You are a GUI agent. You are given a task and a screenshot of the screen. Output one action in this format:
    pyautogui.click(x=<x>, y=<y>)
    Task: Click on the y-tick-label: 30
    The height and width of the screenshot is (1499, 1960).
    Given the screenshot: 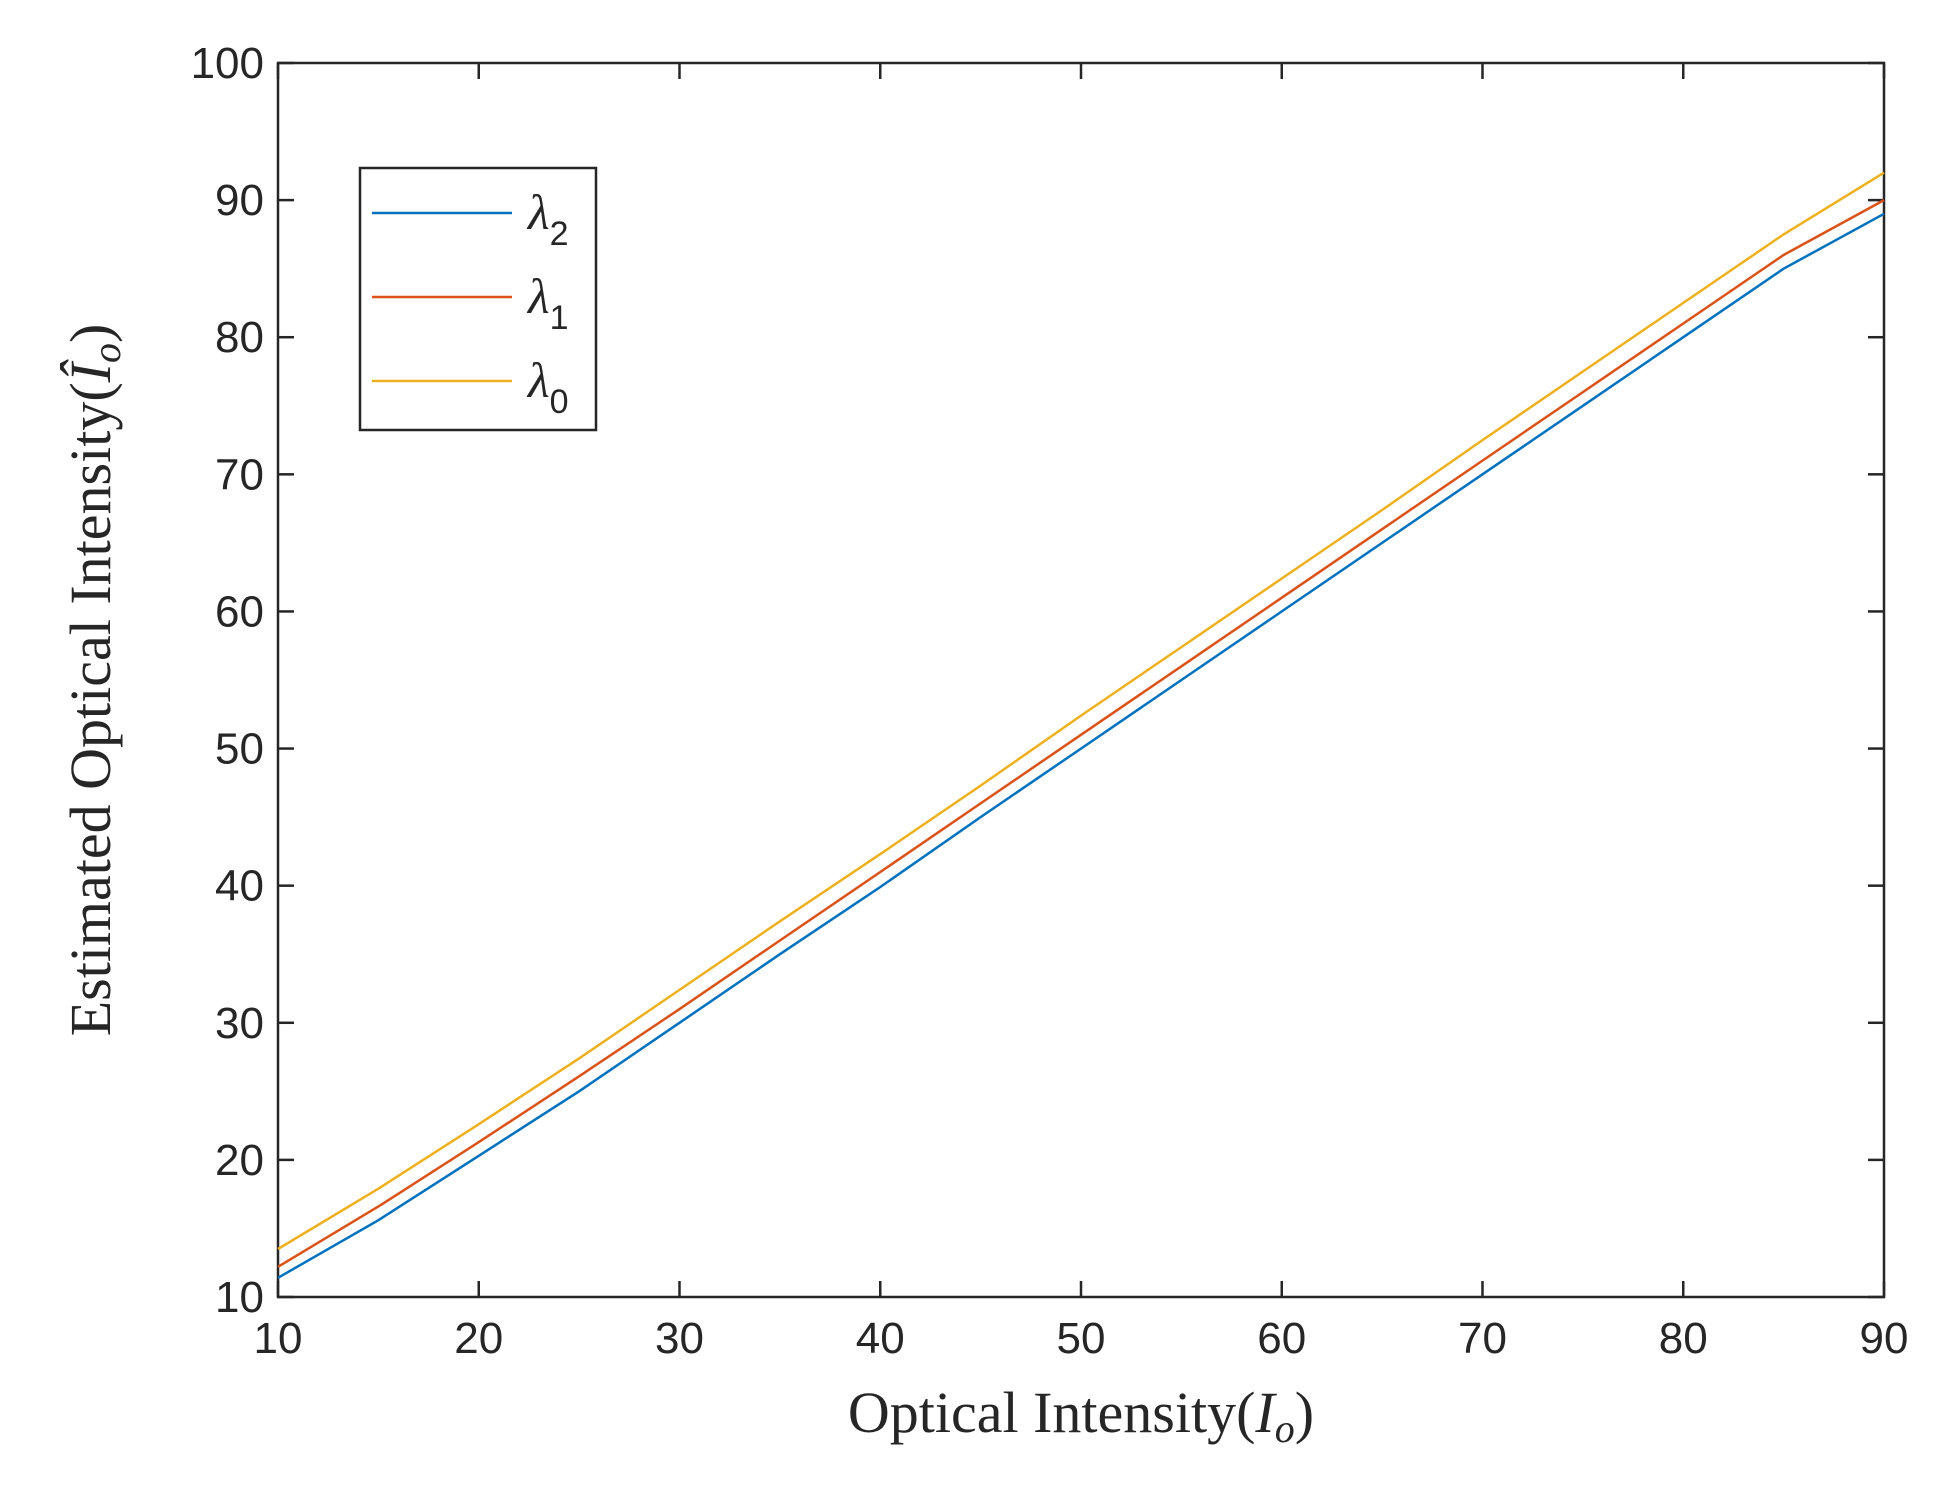 What is the action you would take?
    pyautogui.click(x=239, y=1023)
    